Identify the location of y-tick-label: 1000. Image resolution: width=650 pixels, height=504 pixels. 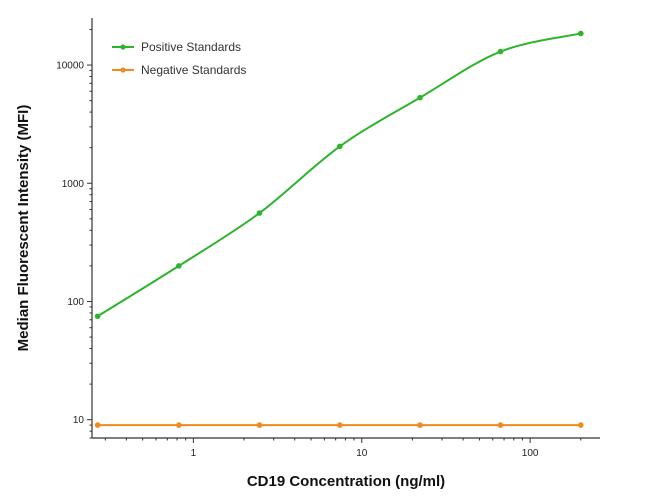
(73, 184).